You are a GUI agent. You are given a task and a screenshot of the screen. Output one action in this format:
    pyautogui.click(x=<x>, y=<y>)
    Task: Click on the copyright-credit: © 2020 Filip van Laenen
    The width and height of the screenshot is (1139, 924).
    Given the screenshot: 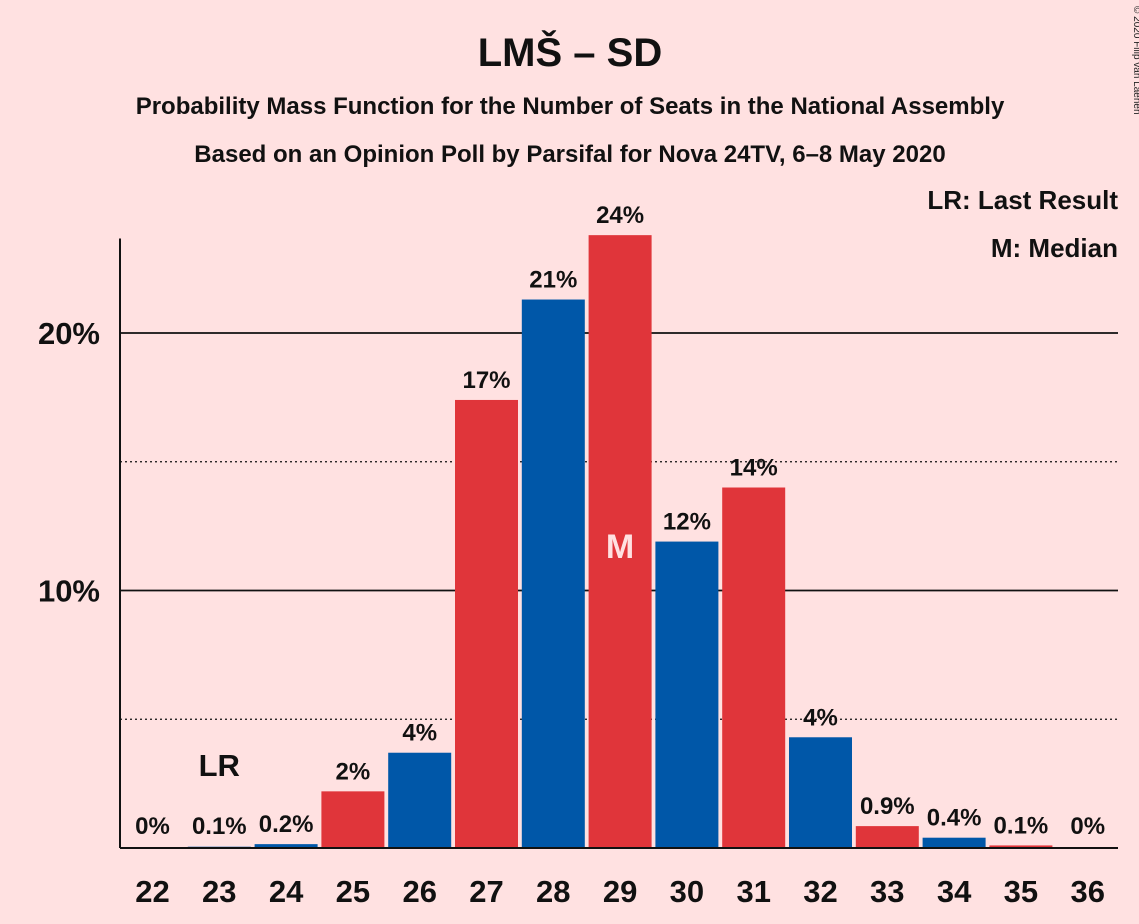 What is the action you would take?
    pyautogui.click(x=1135, y=60)
    